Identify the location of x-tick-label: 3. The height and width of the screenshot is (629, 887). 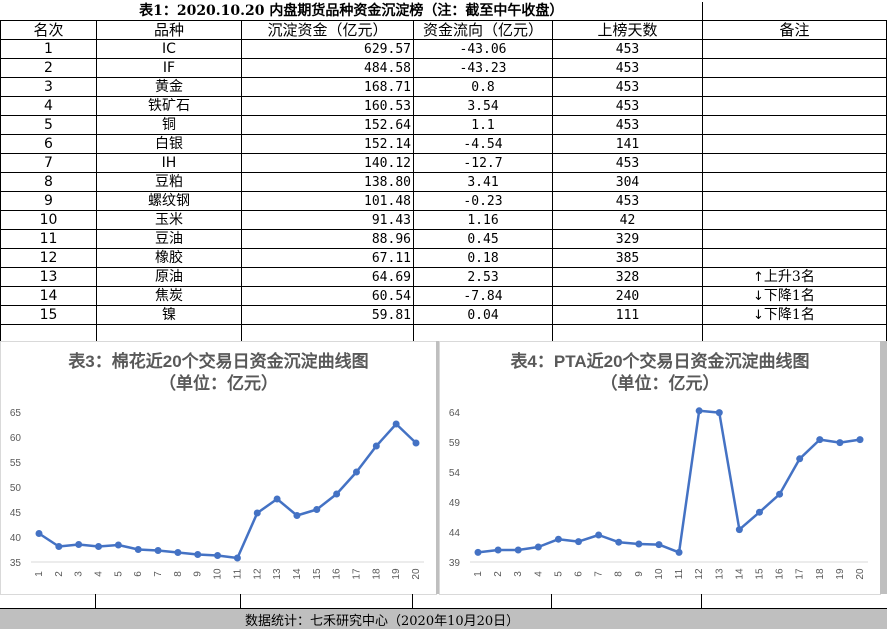
(518, 574).